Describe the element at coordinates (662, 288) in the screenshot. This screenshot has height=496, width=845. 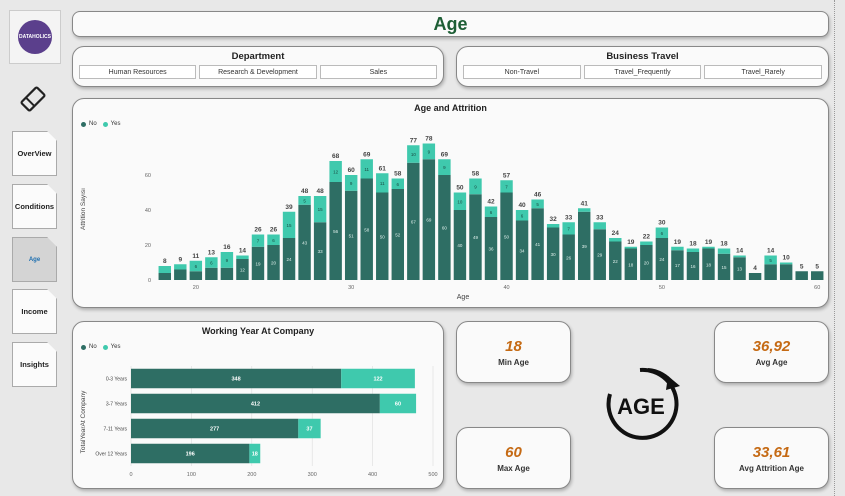
I see `age-chart-xtick: 50` at that location.